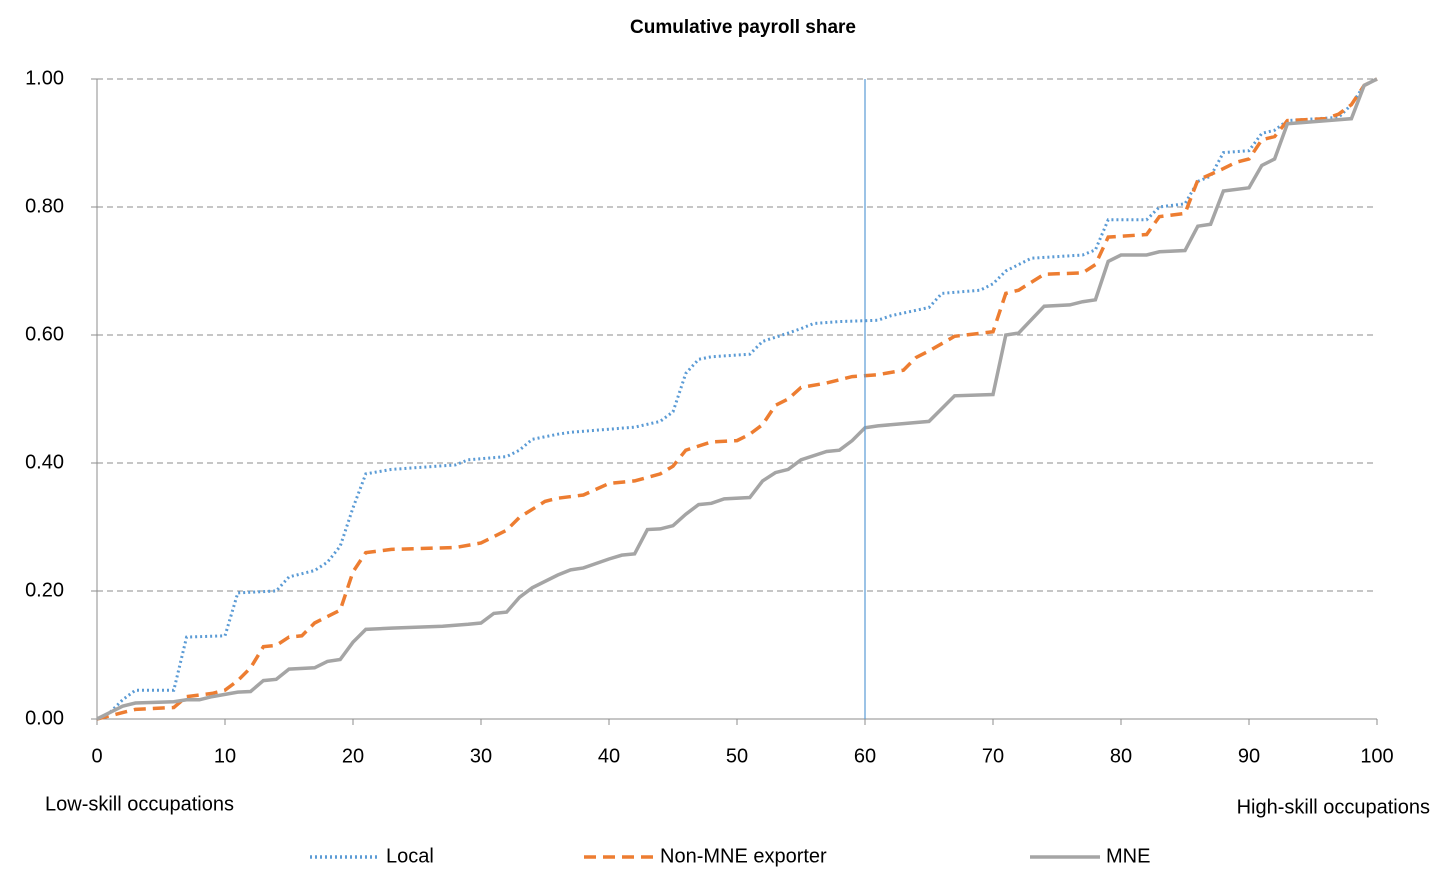  What do you see at coordinates (96, 756) in the screenshot?
I see `x-tick-label: 0` at bounding box center [96, 756].